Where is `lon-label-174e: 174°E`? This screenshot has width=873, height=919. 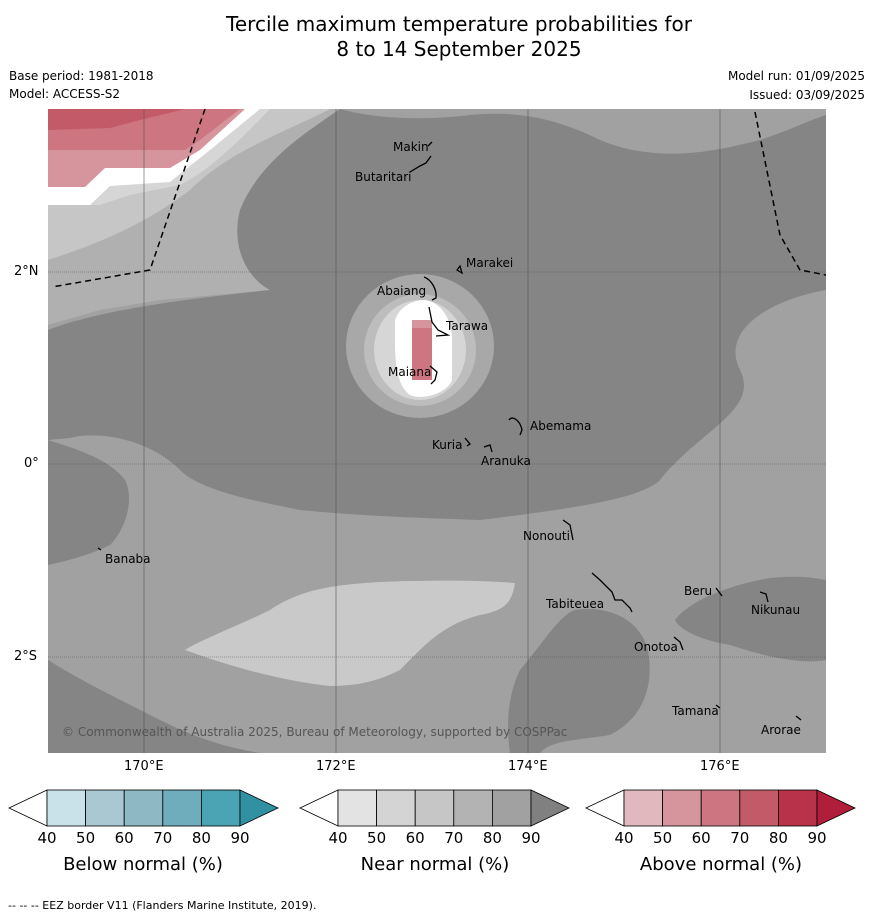
lon-label-174e: 174°E is located at coordinates (528, 766).